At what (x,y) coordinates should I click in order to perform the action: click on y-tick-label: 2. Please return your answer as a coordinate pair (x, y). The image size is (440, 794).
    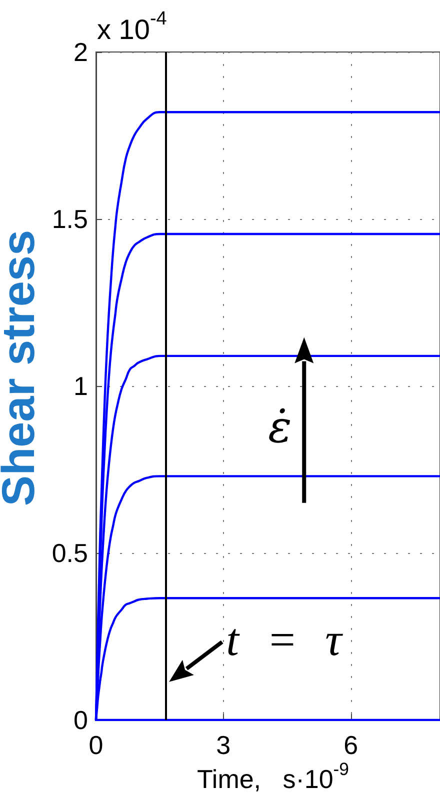
    Looking at the image, I should click on (81, 52).